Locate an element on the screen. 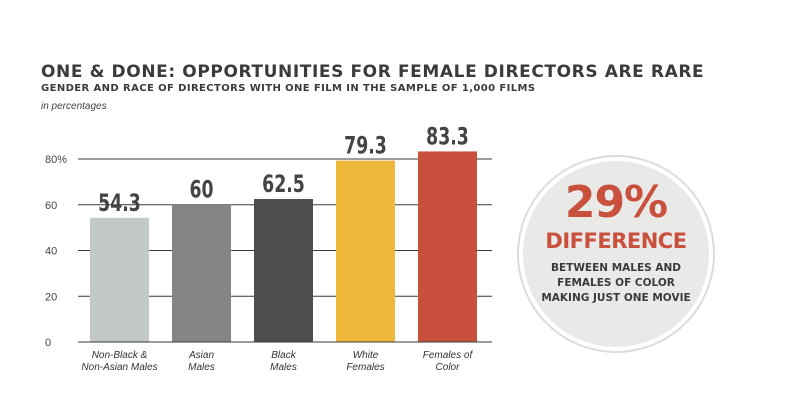 The height and width of the screenshot is (410, 789). y-tick-label: 20 is located at coordinates (51, 297).